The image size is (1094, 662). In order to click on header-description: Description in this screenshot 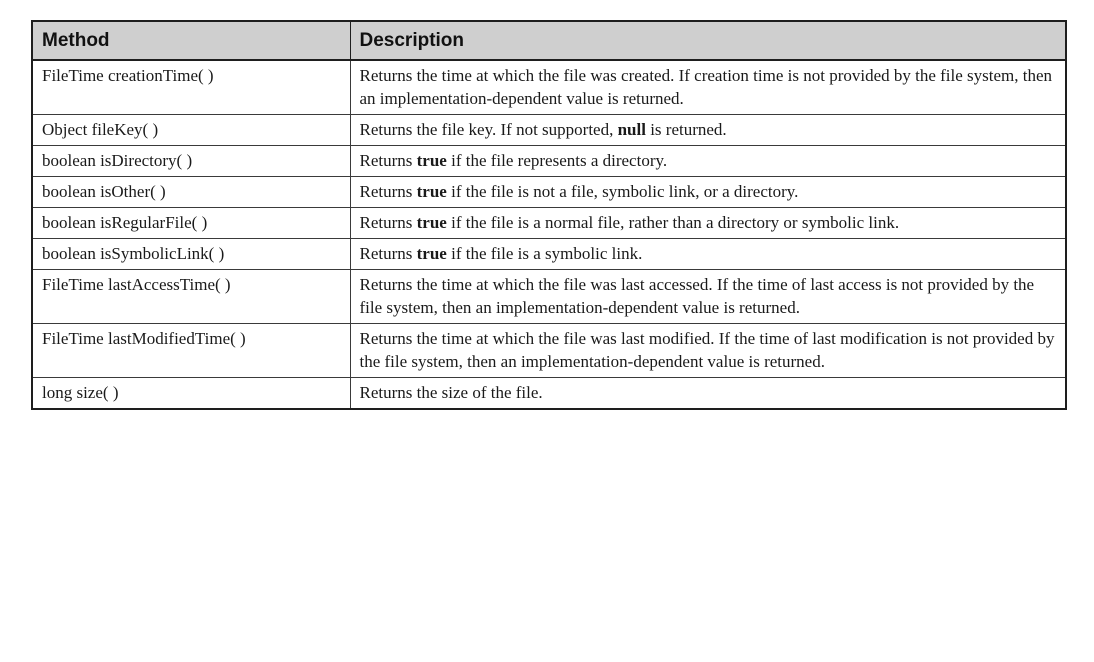, I will do `click(708, 40)`.